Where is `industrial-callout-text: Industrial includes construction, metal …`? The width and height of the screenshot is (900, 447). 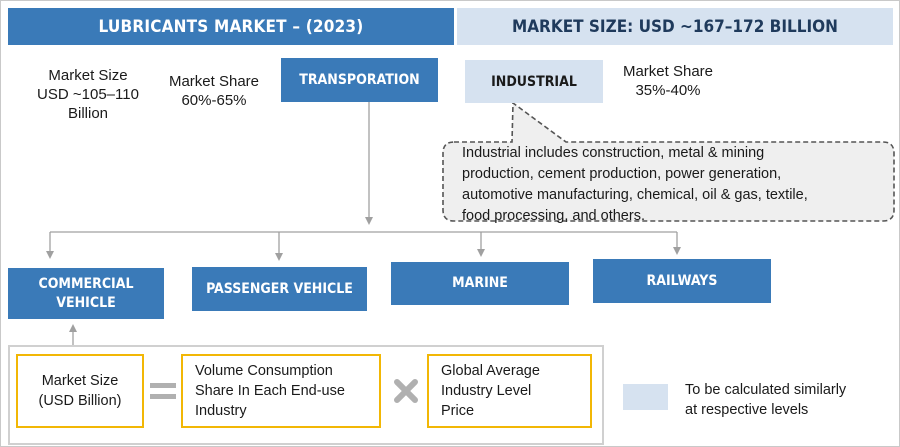 industrial-callout-text: Industrial includes construction, metal … is located at coordinates (677, 185).